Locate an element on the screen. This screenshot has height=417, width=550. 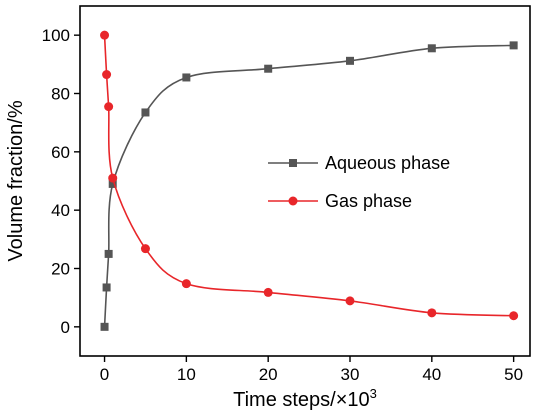
x-axis: 0 10 20 30 40 50 is located at coordinates (311, 370).